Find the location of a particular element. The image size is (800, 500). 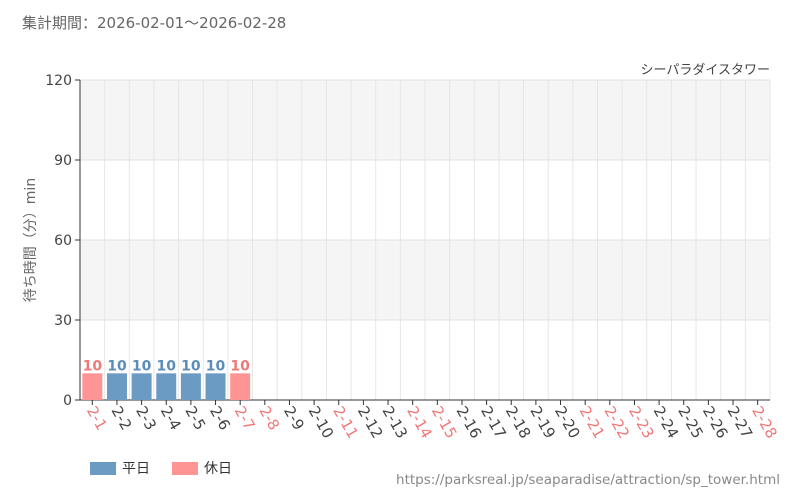

bar-value-label-2-4: 10 is located at coordinates (167, 366).